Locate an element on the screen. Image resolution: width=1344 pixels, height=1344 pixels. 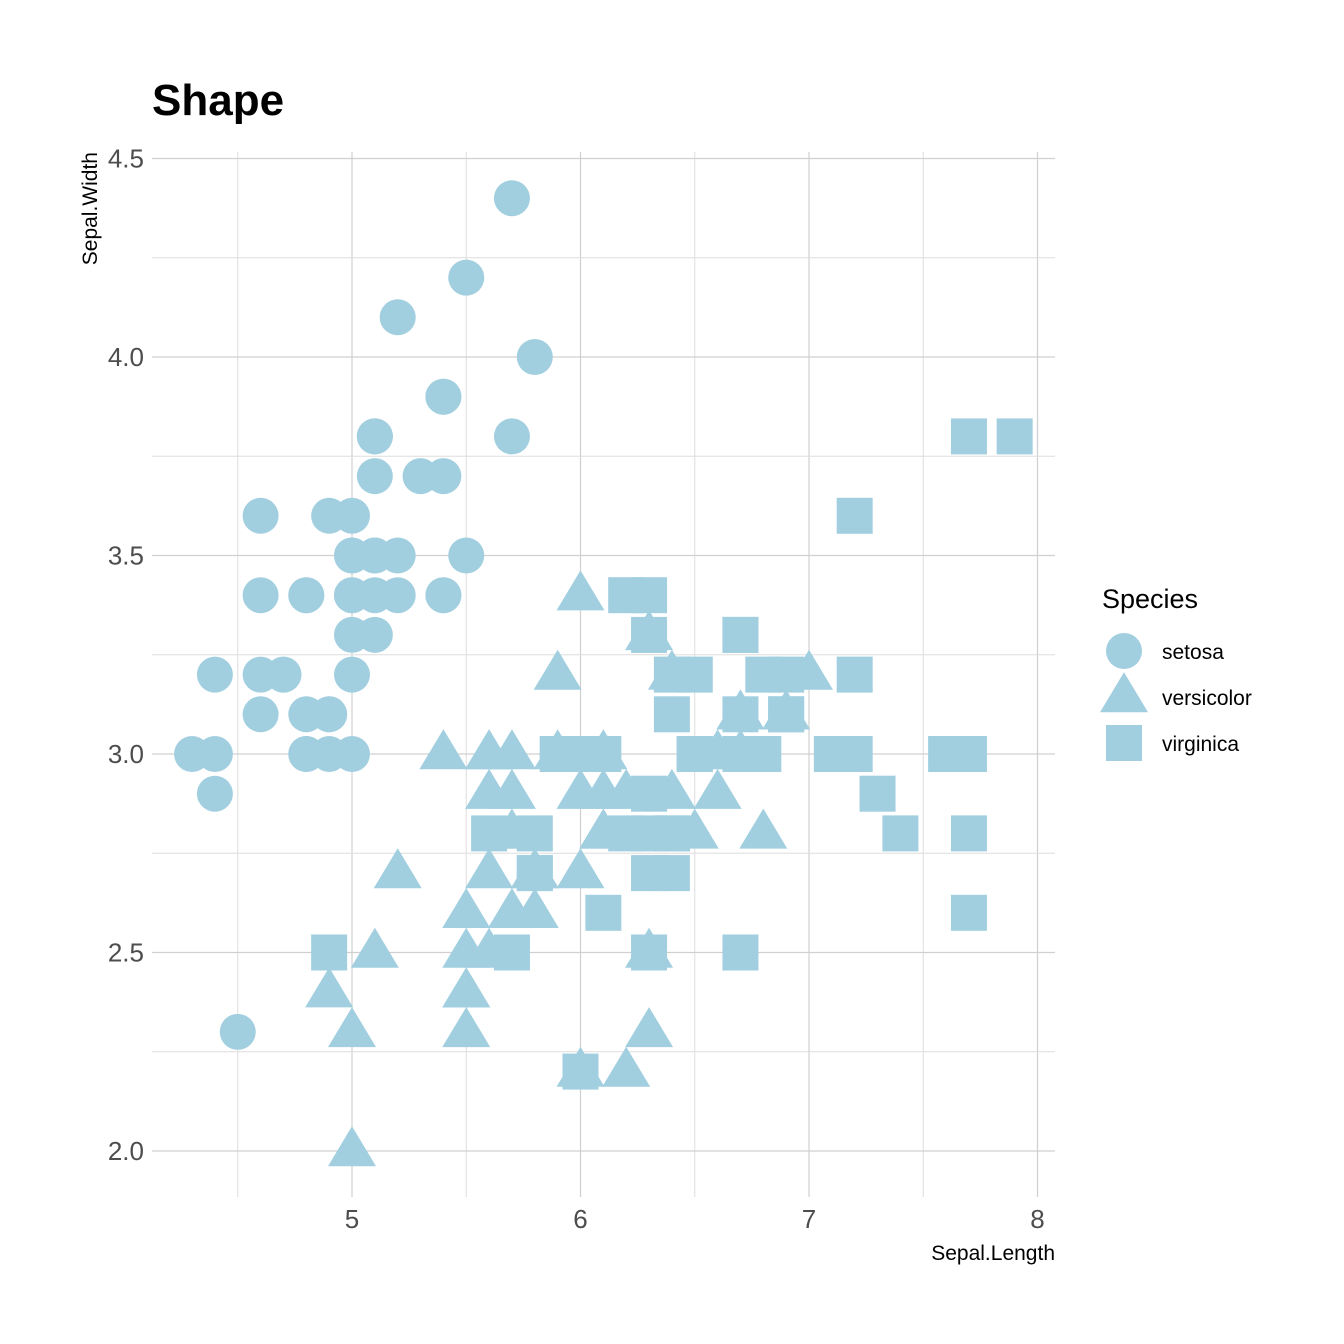
y-axis-ticks: 2.0 2.5 3.0 3.5 4.0 4.5 is located at coordinates (126, 655).